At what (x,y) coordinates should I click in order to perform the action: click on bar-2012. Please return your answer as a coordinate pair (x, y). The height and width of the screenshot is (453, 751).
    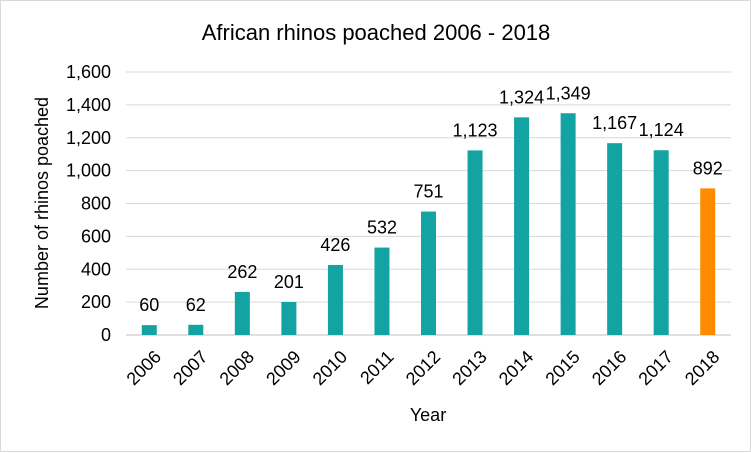
    Looking at the image, I should click on (428, 273).